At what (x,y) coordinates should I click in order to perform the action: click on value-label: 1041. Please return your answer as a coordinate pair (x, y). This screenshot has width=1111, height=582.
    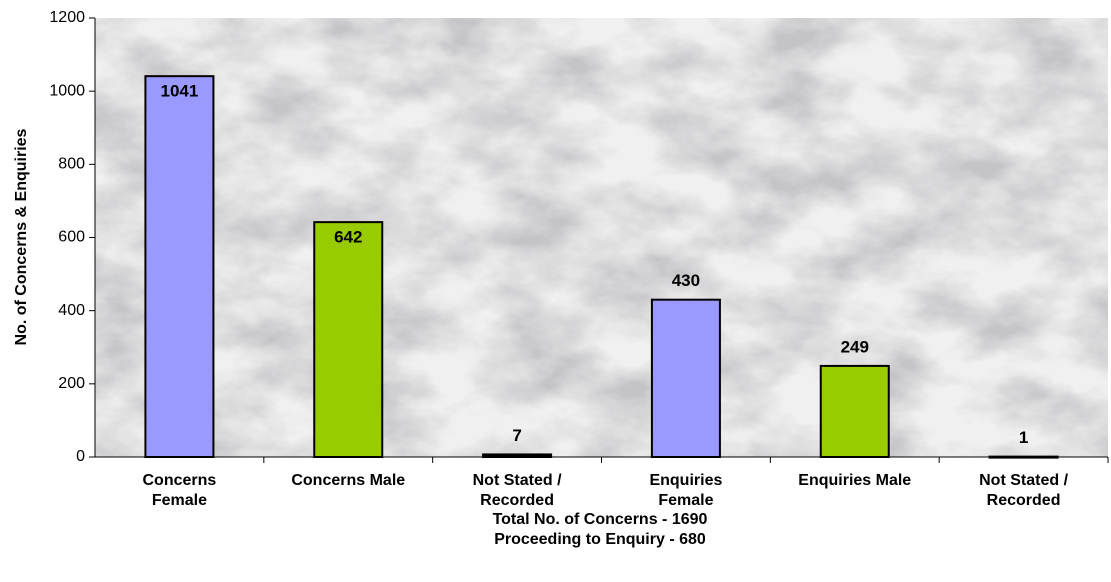
    Looking at the image, I should click on (180, 91).